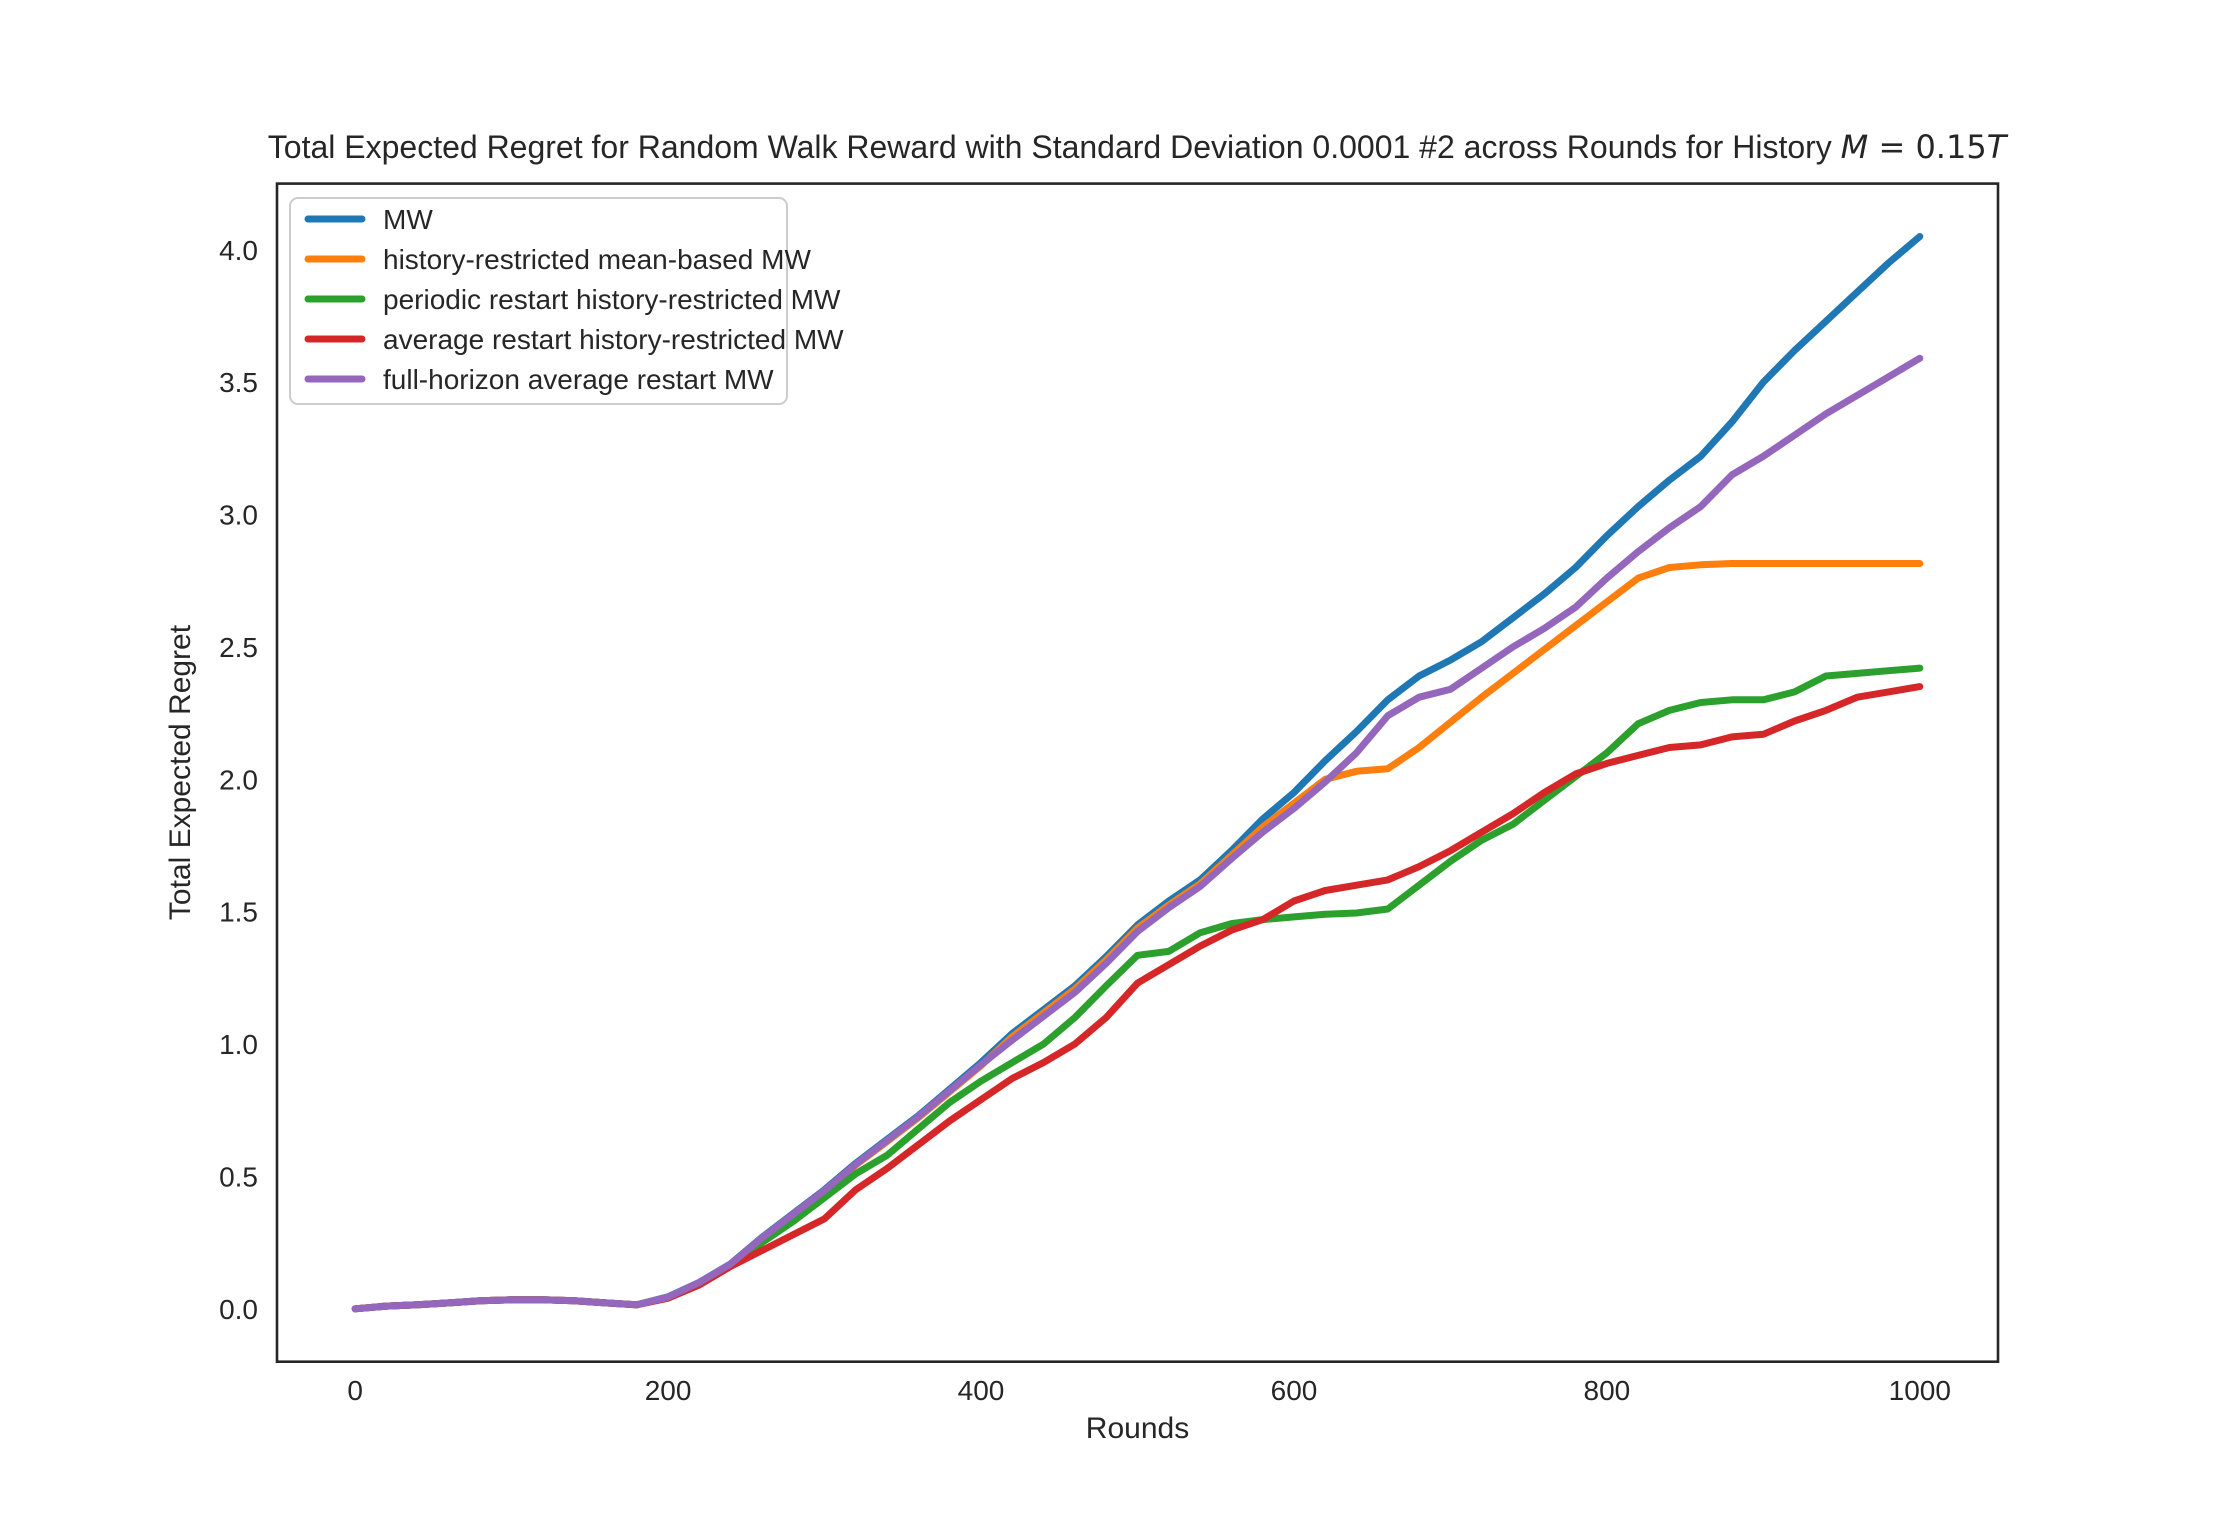  What do you see at coordinates (612, 299) in the screenshot?
I see `legend-label-periodic-restart-history-restricted-mw: periodic restart history-restricted MW` at bounding box center [612, 299].